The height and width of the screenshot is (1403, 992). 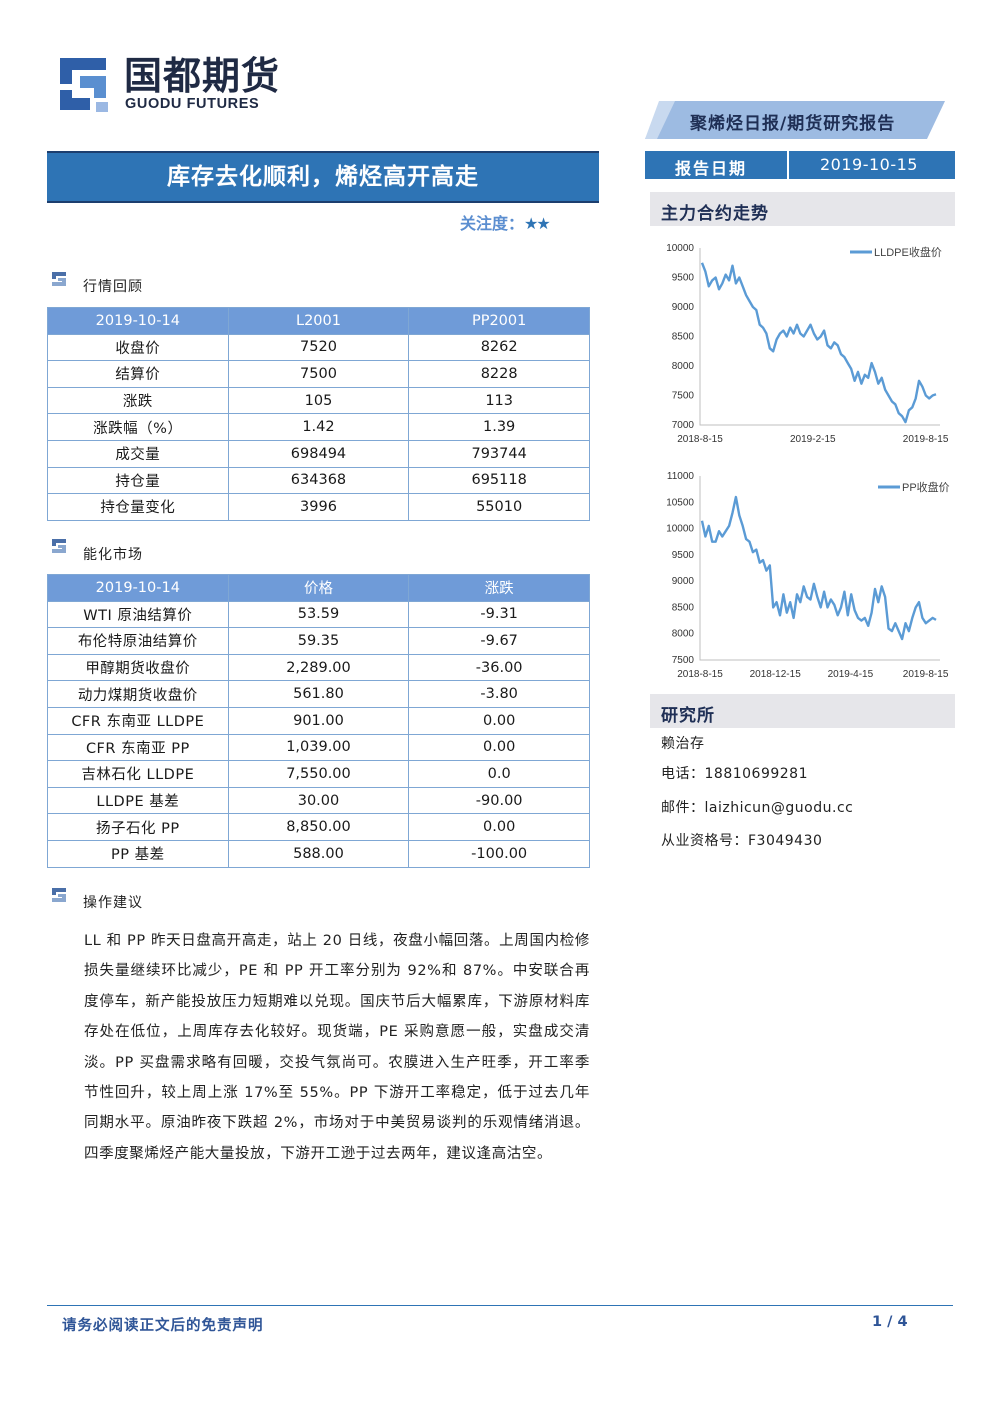 I want to click on table-cell: 588.00, so click(x=318, y=853).